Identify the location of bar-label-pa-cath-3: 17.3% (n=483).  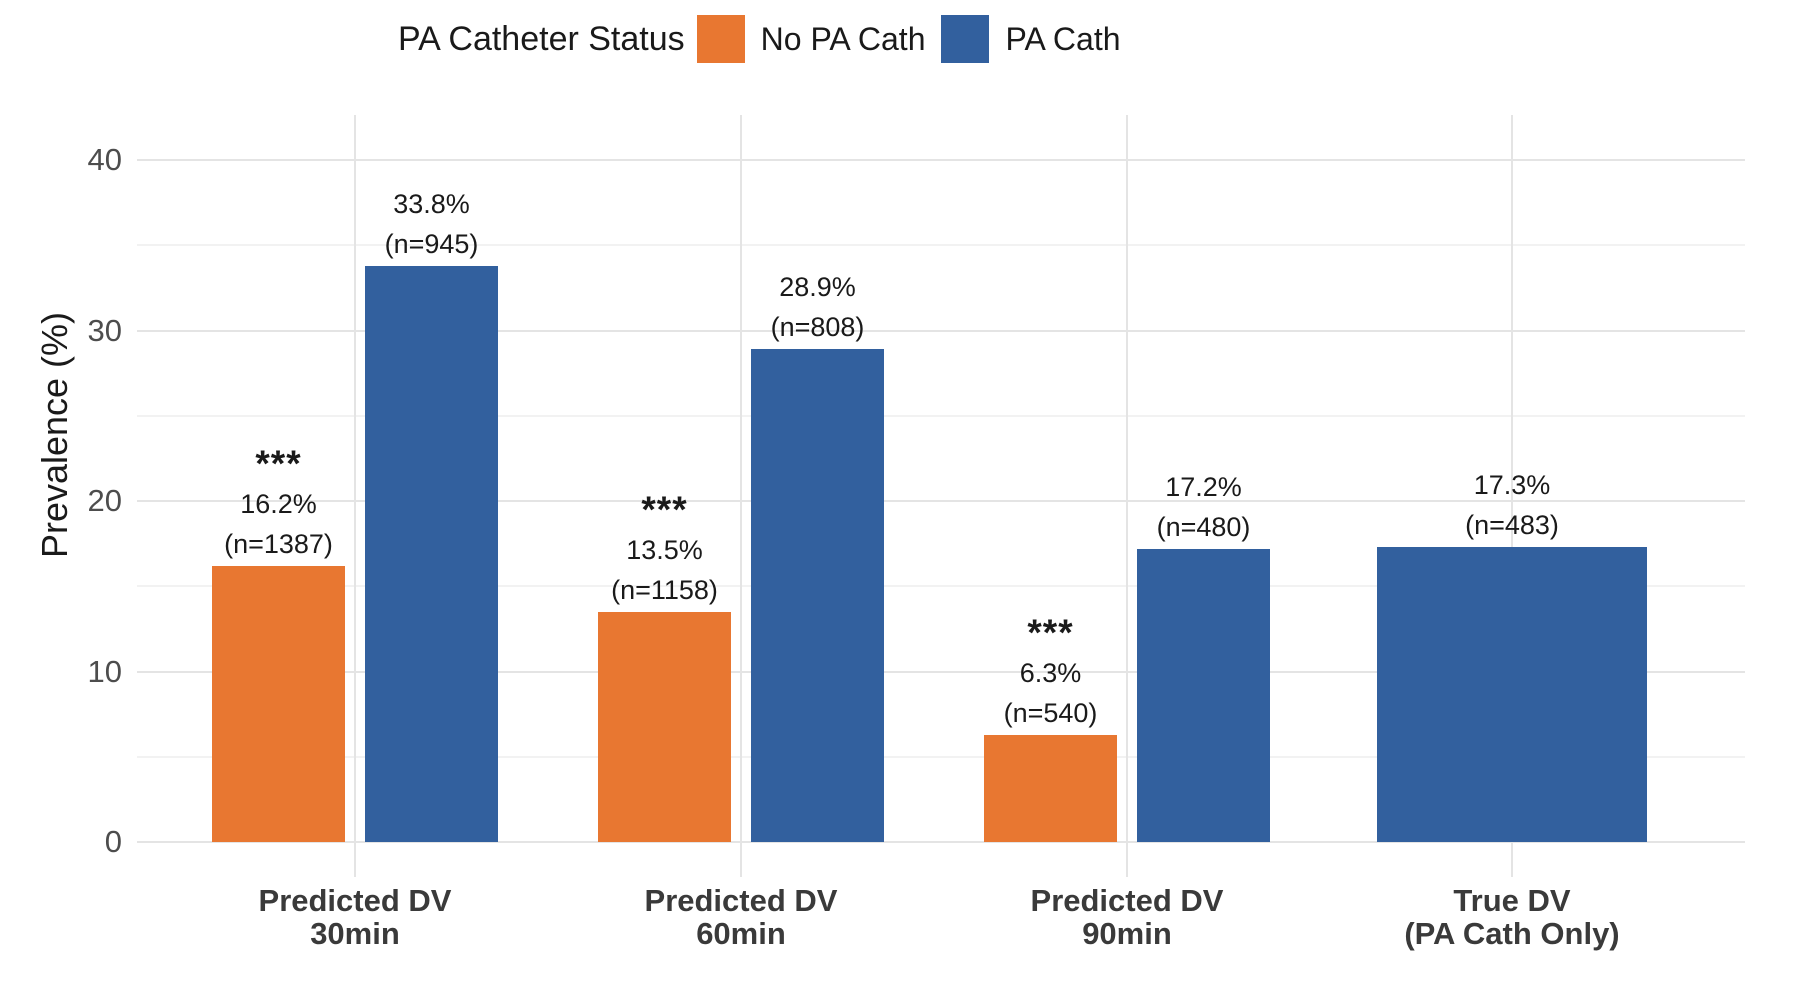
(1512, 505).